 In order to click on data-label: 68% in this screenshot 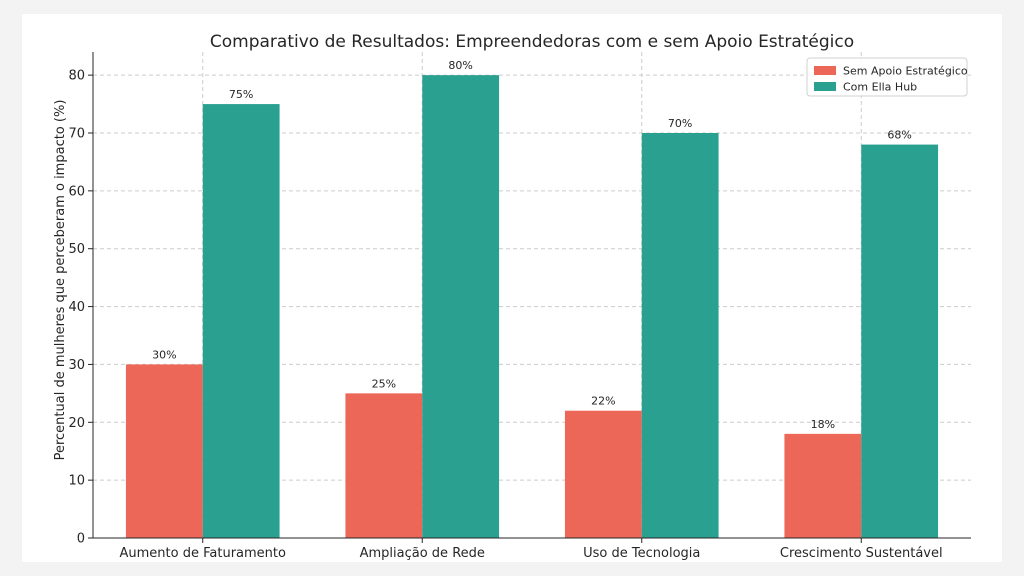, I will do `click(899, 135)`.